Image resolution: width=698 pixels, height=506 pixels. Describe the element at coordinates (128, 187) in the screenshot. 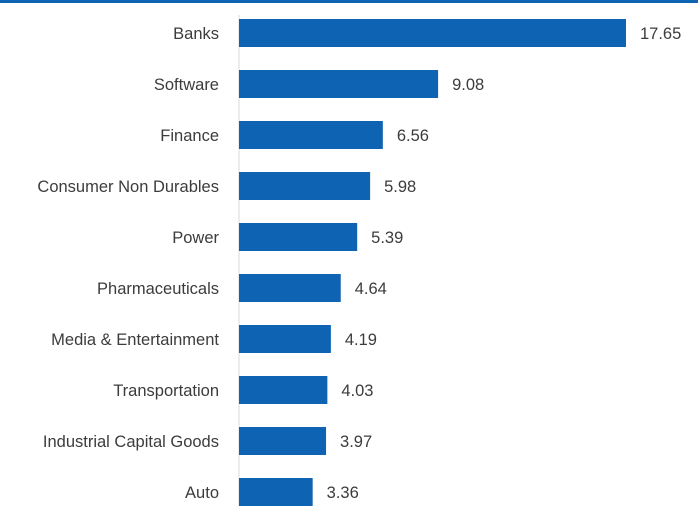

I see `category-label: Consumer Non Durables` at that location.